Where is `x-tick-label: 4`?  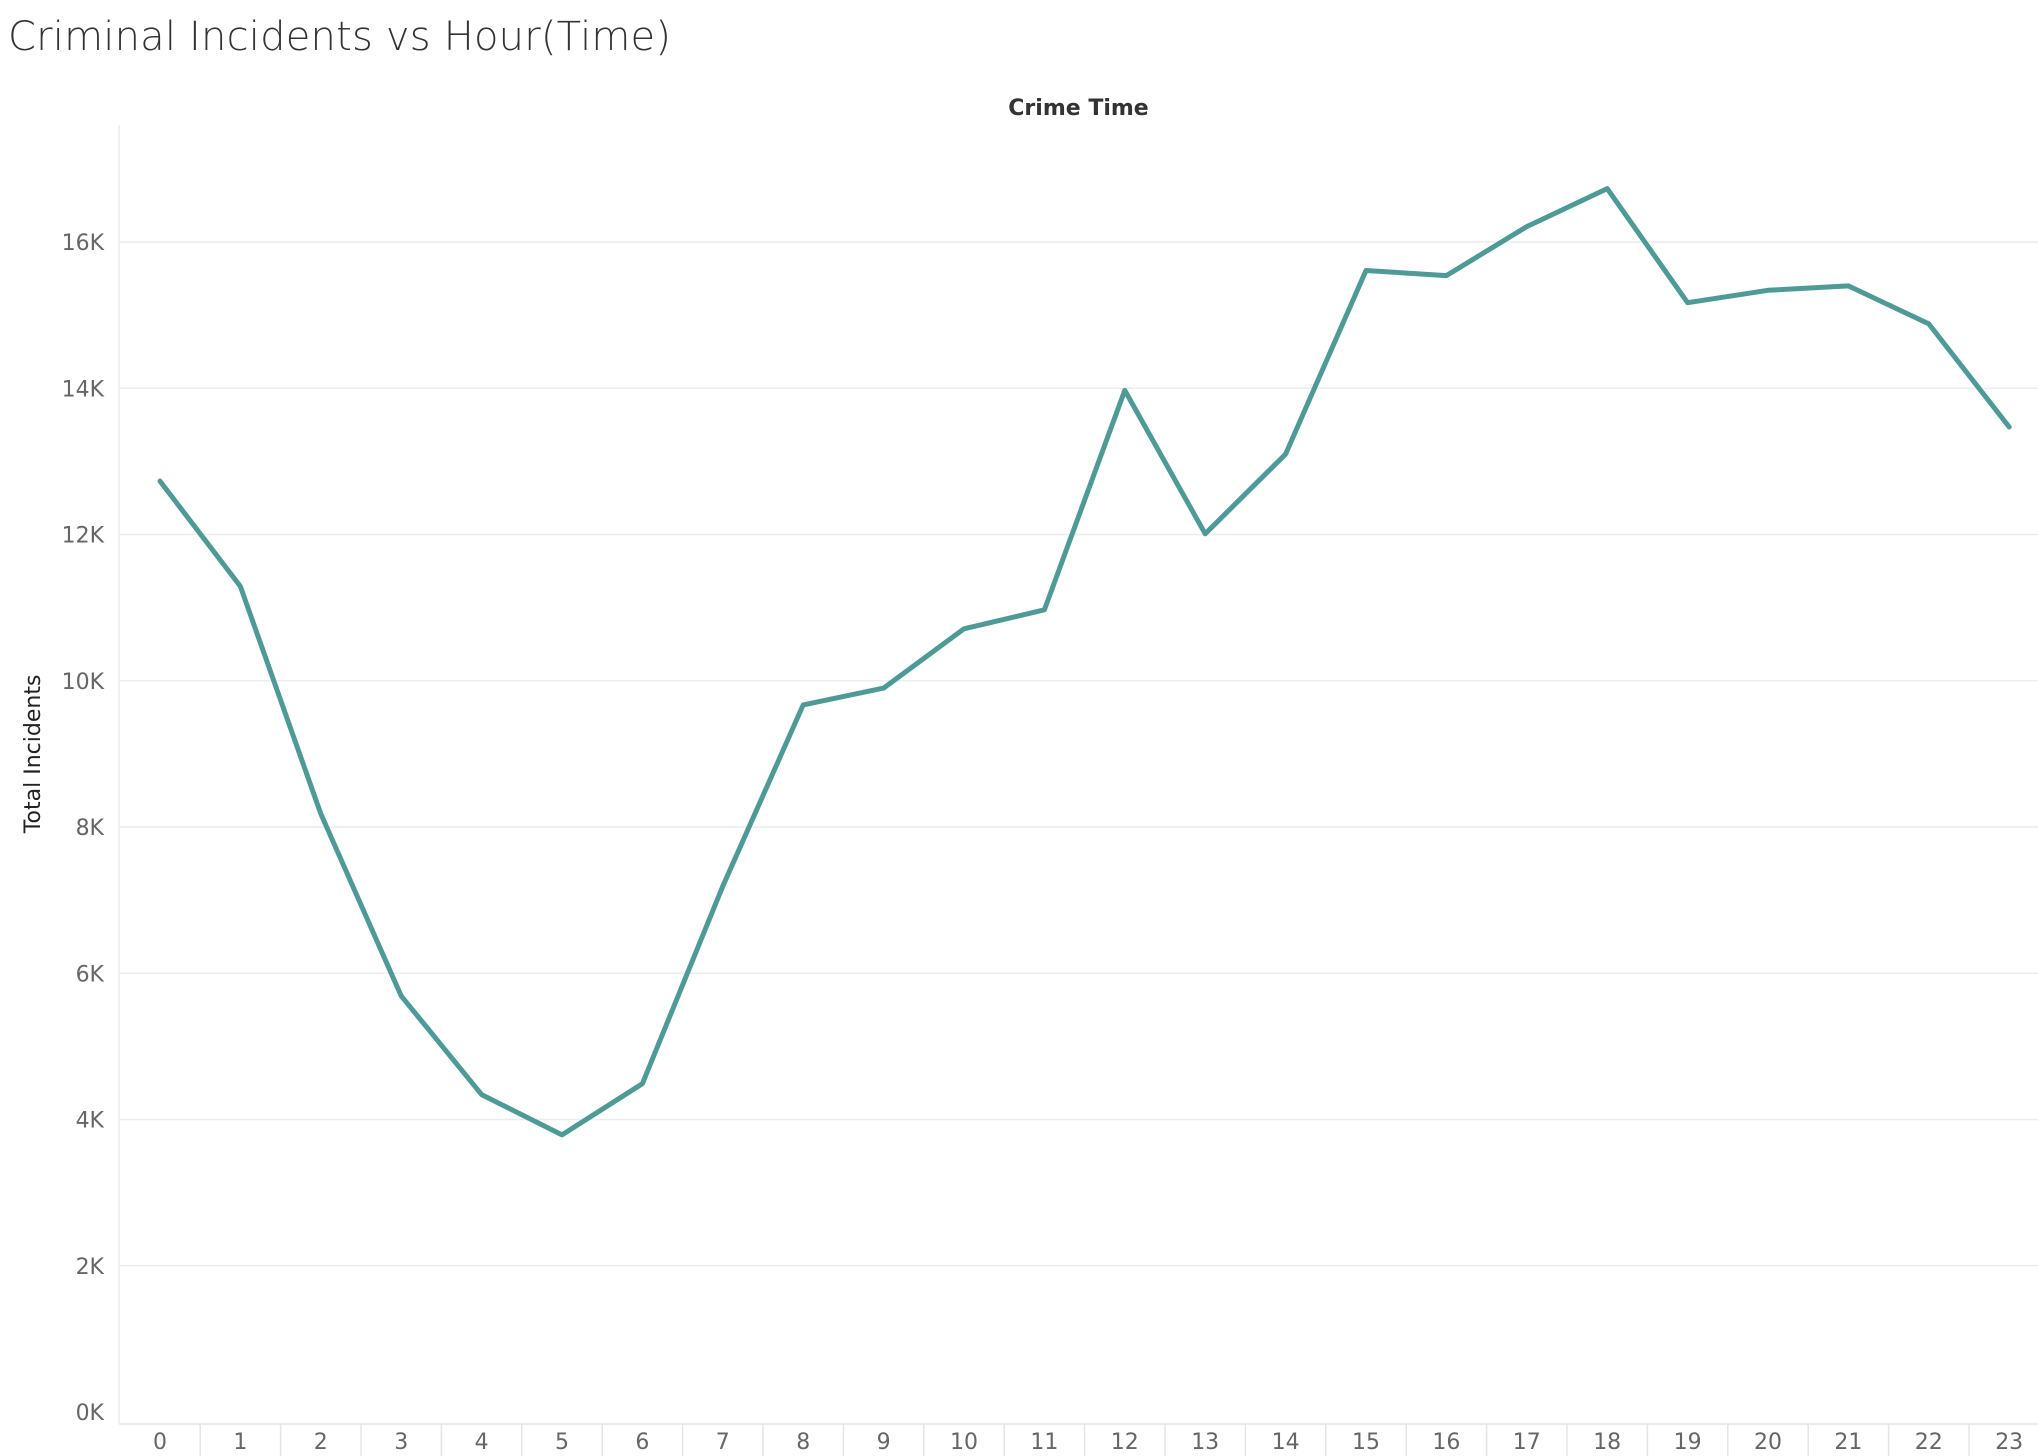
x-tick-label: 4 is located at coordinates (482, 1442).